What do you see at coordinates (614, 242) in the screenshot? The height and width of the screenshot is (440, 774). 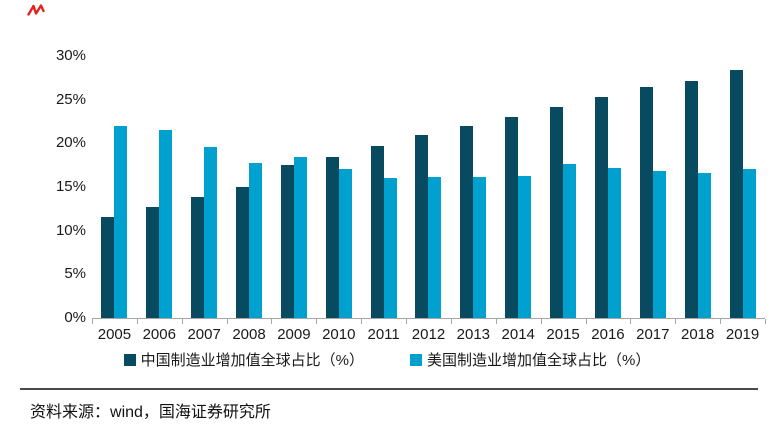 I see `bar-us-2016` at bounding box center [614, 242].